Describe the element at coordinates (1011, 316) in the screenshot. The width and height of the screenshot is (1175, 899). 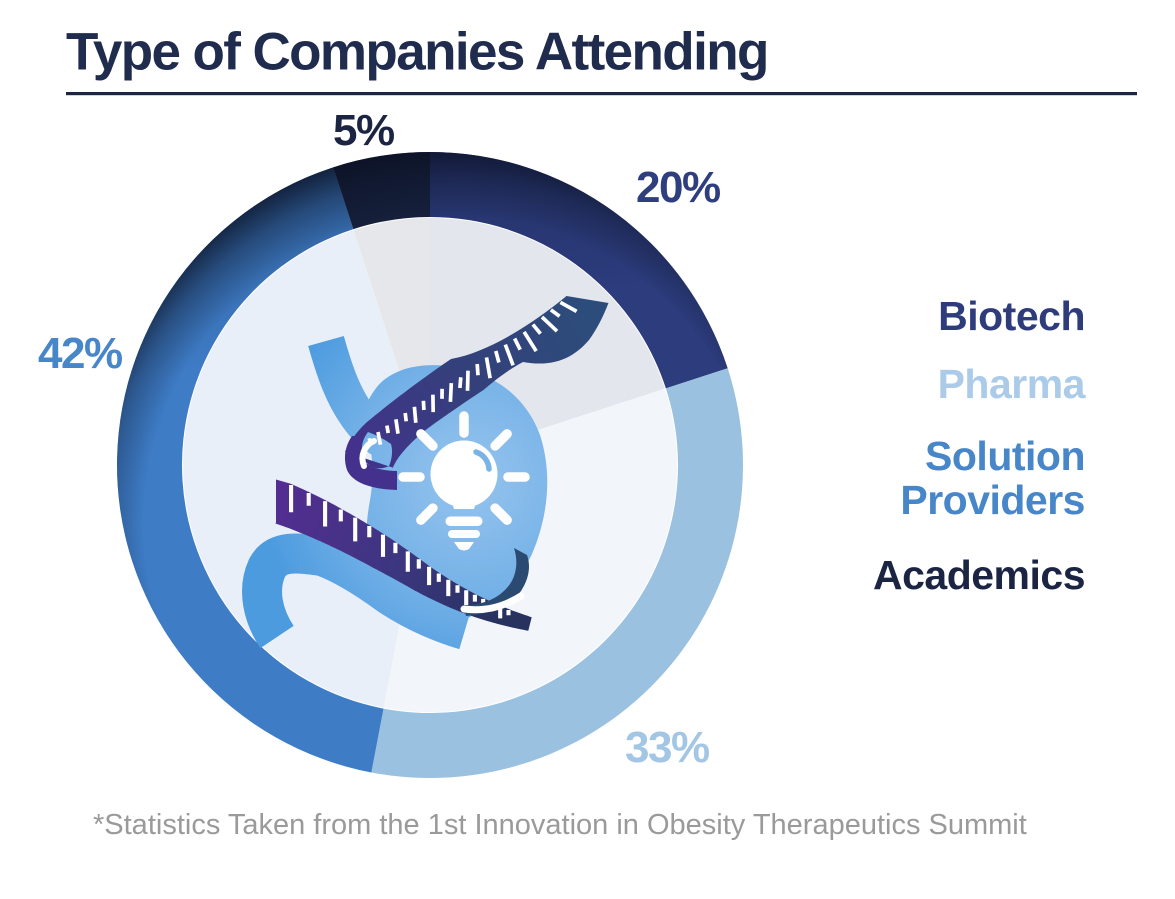
I see `svg-text: Biotech` at that location.